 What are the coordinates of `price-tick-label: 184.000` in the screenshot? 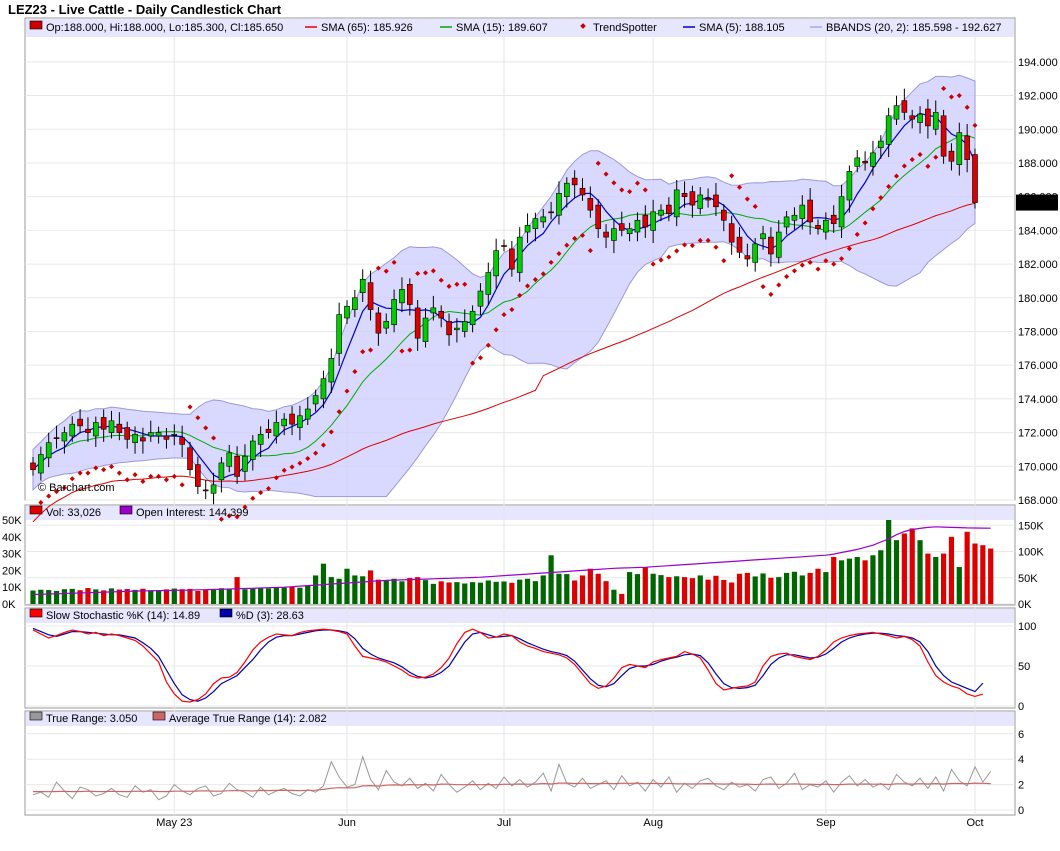 It's located at (1038, 231).